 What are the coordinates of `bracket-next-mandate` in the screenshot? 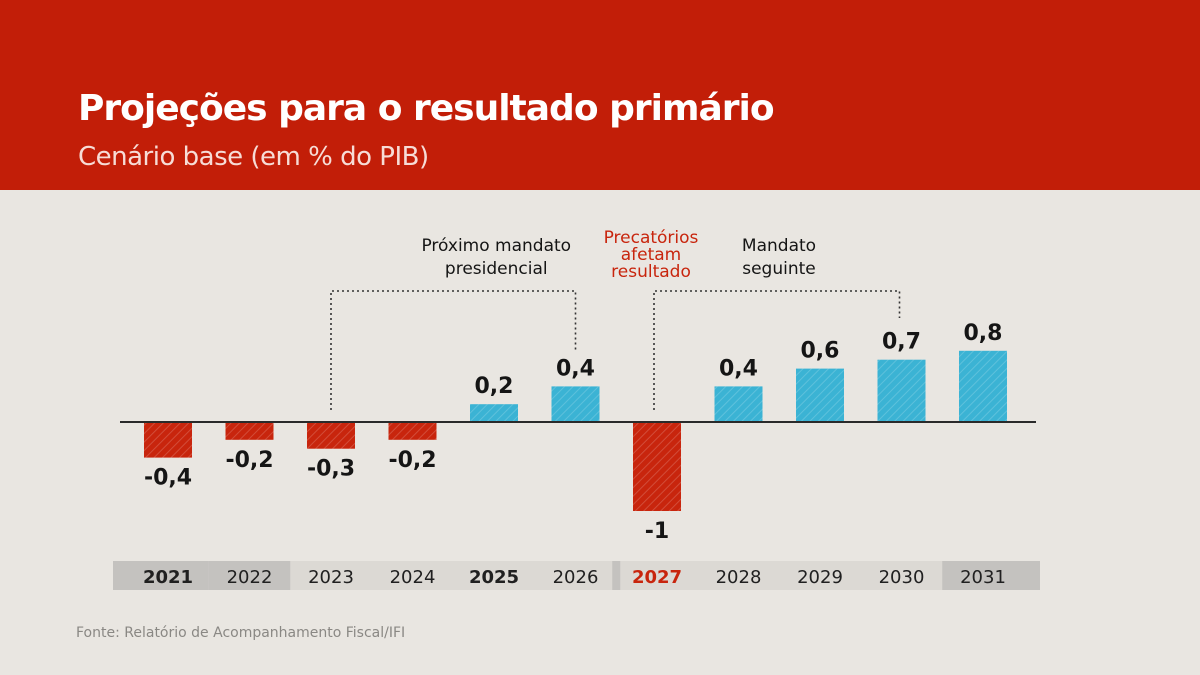 It's located at (453, 350).